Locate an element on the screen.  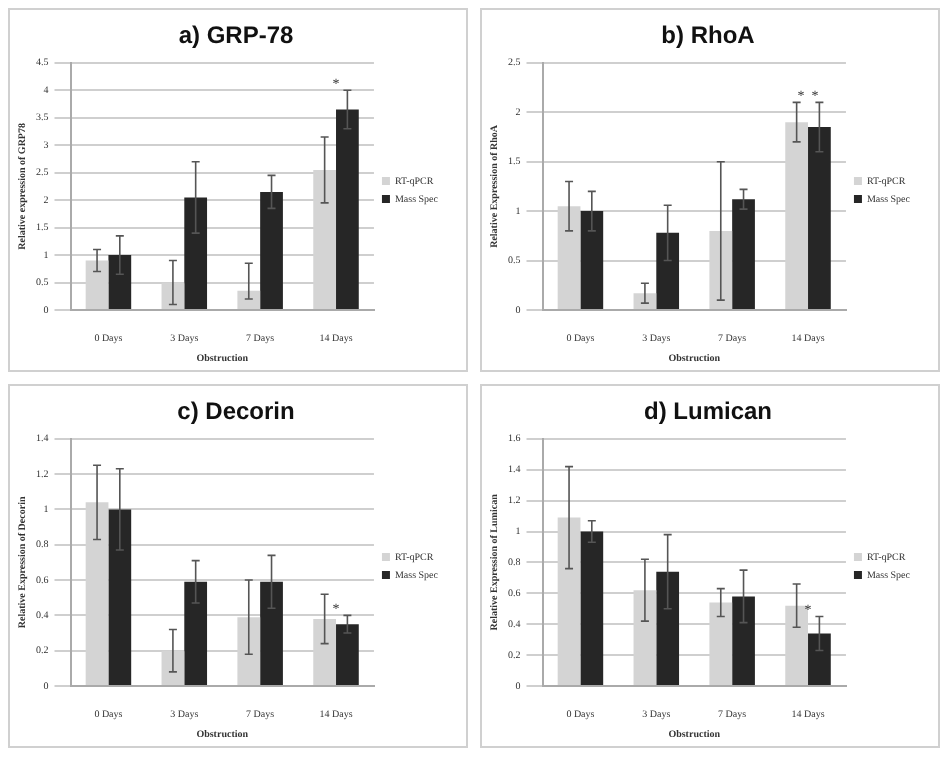
chart-title: b) RhoA is located at coordinates (708, 35).